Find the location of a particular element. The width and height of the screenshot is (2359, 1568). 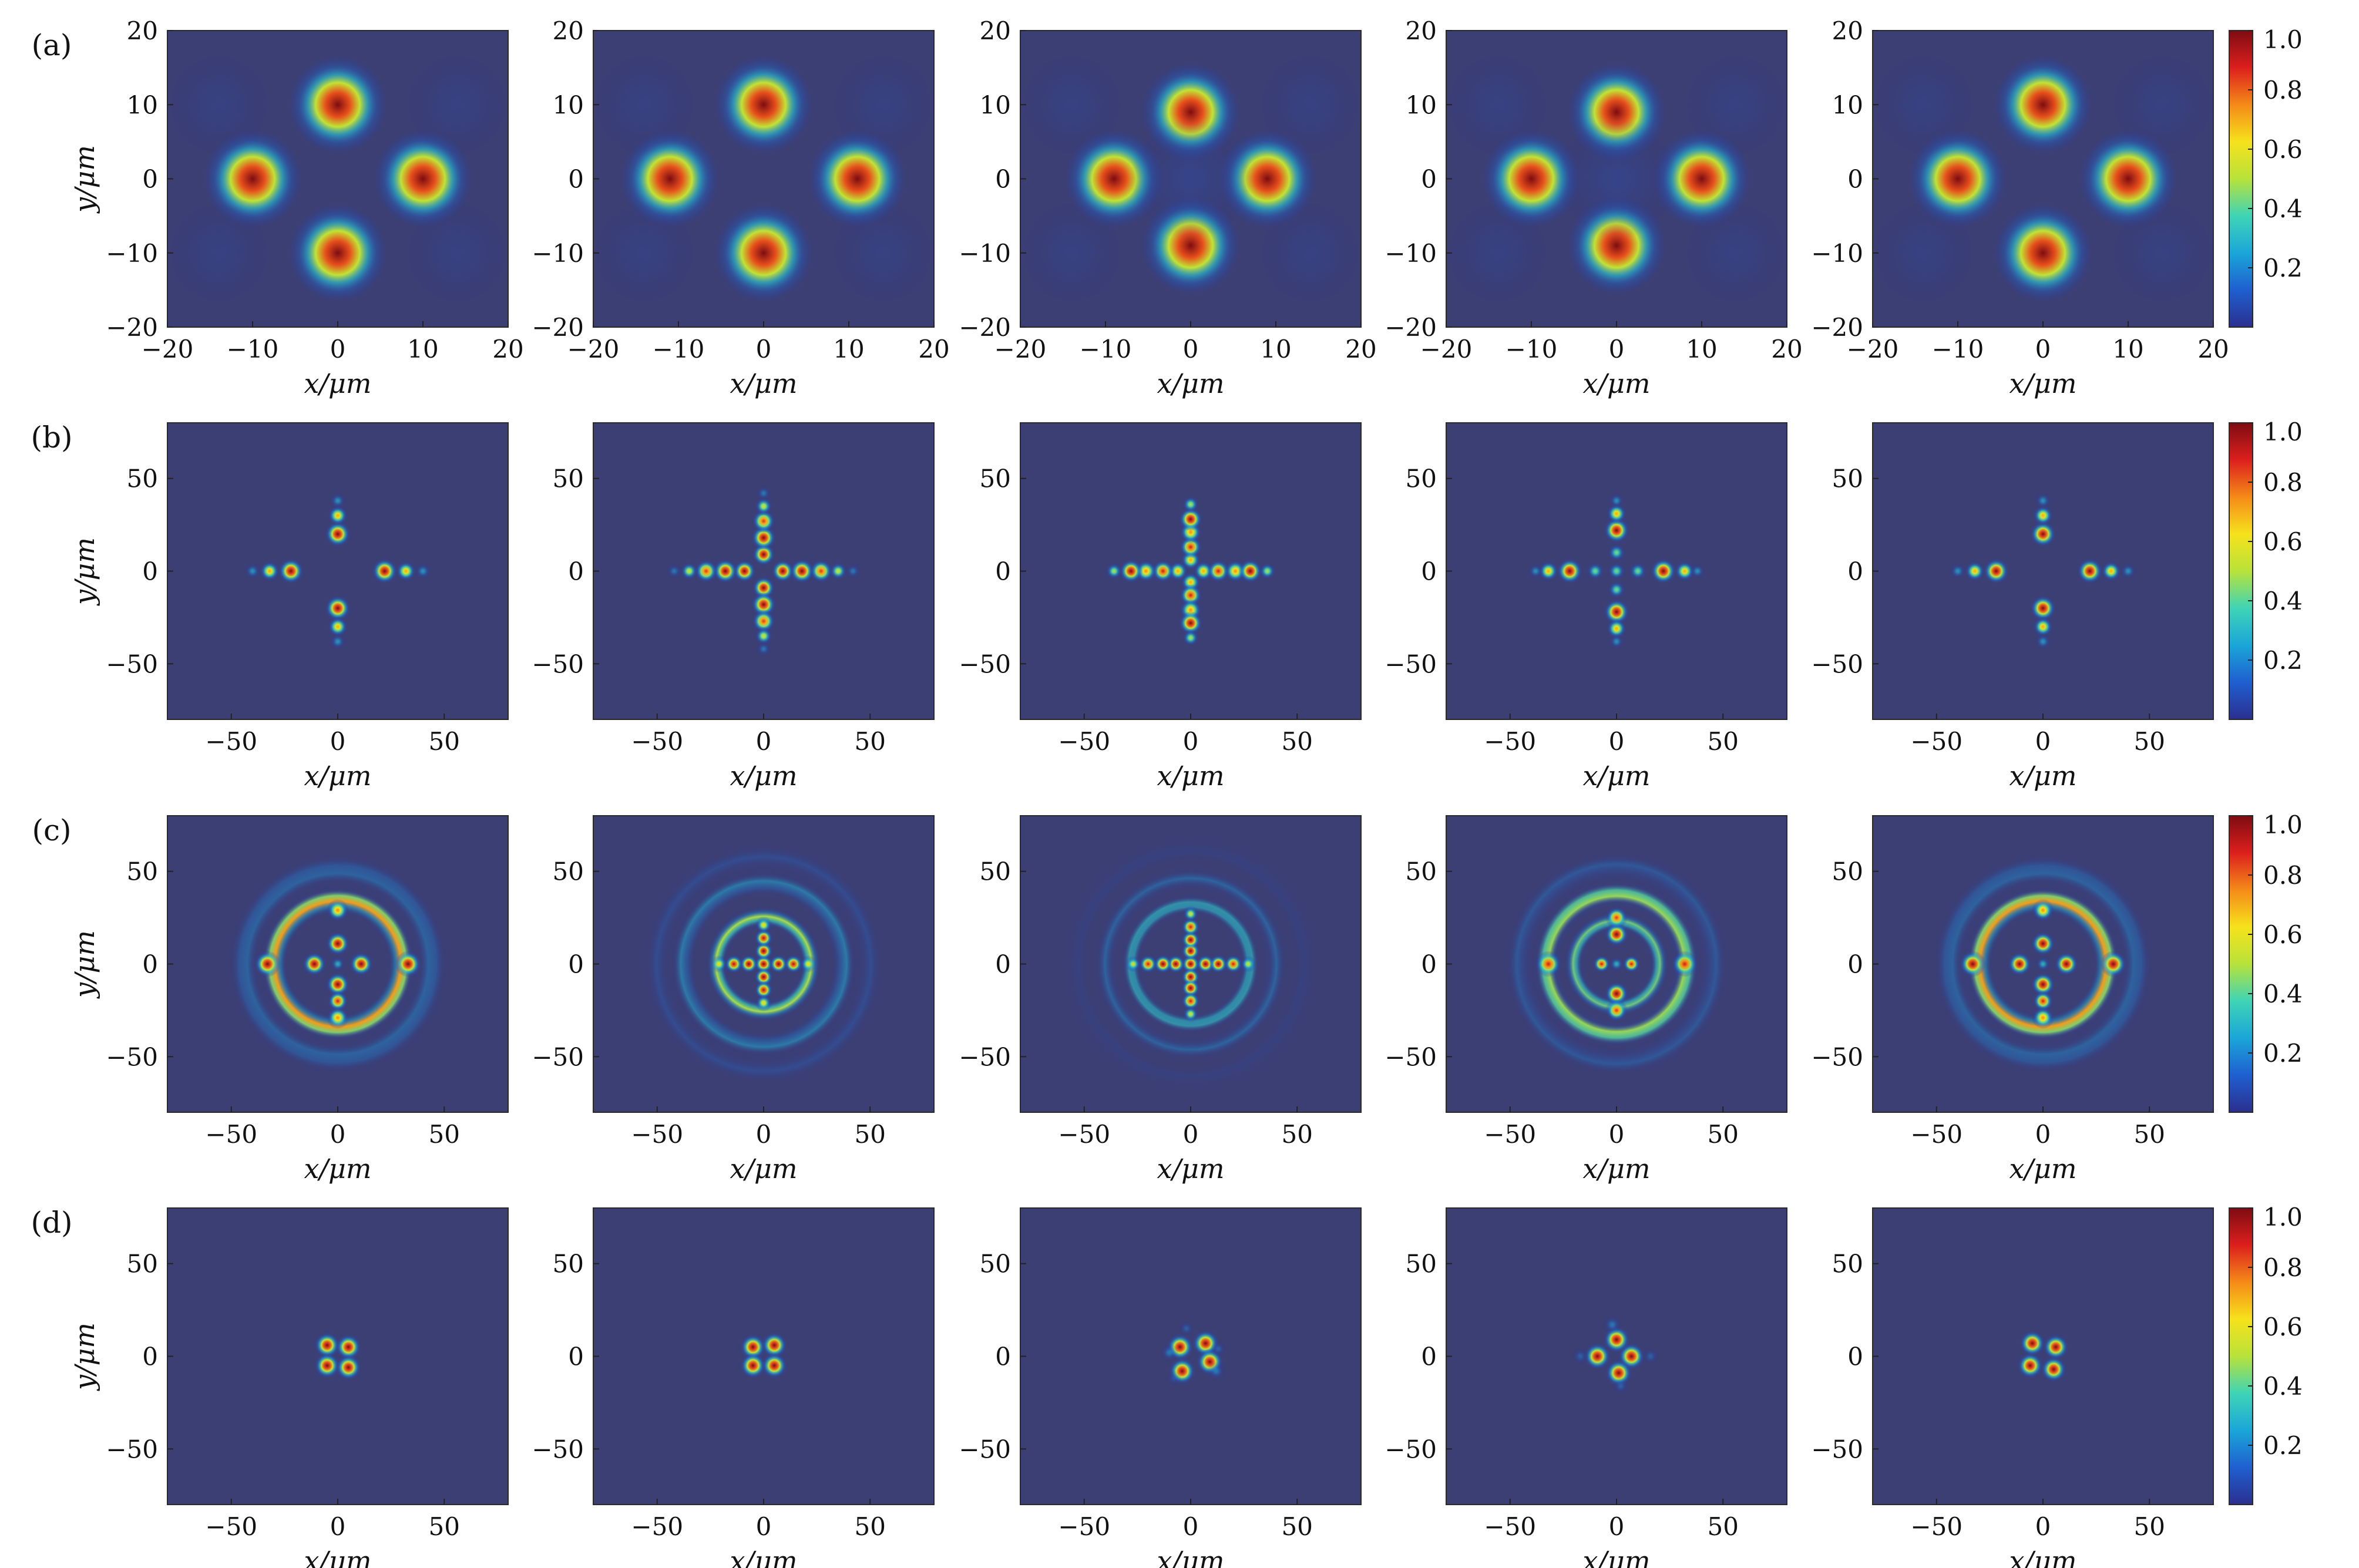

colorbar-tick-label: 0.2 is located at coordinates (2283, 1445).